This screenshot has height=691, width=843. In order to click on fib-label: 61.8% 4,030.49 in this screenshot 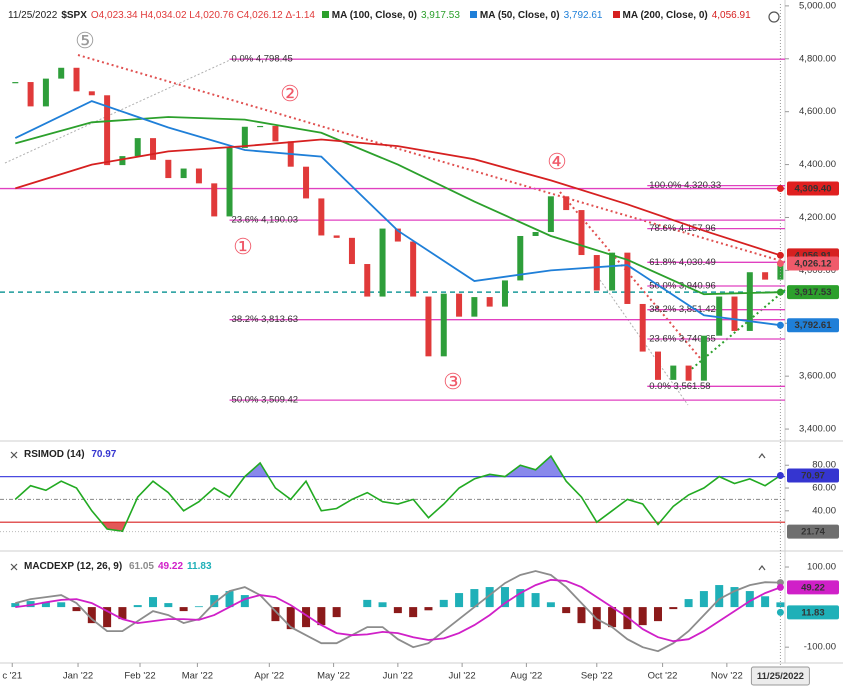, I will do `click(682, 262)`.